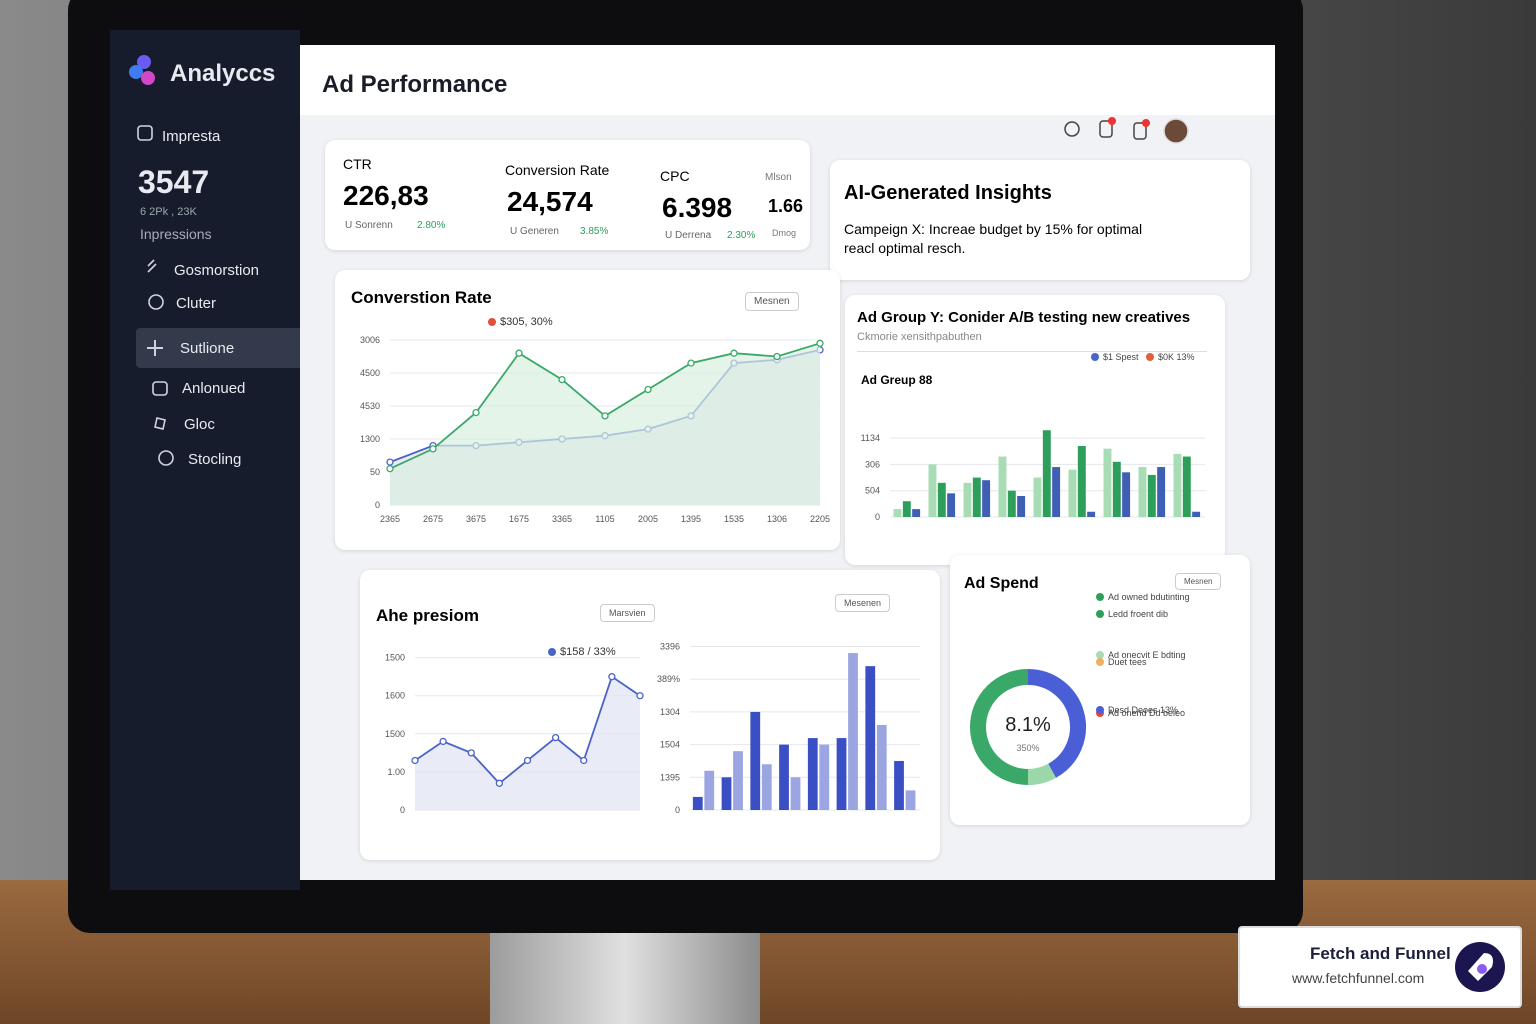  What do you see at coordinates (870, 438) in the screenshot?
I see `y-tick-label: 1134` at bounding box center [870, 438].